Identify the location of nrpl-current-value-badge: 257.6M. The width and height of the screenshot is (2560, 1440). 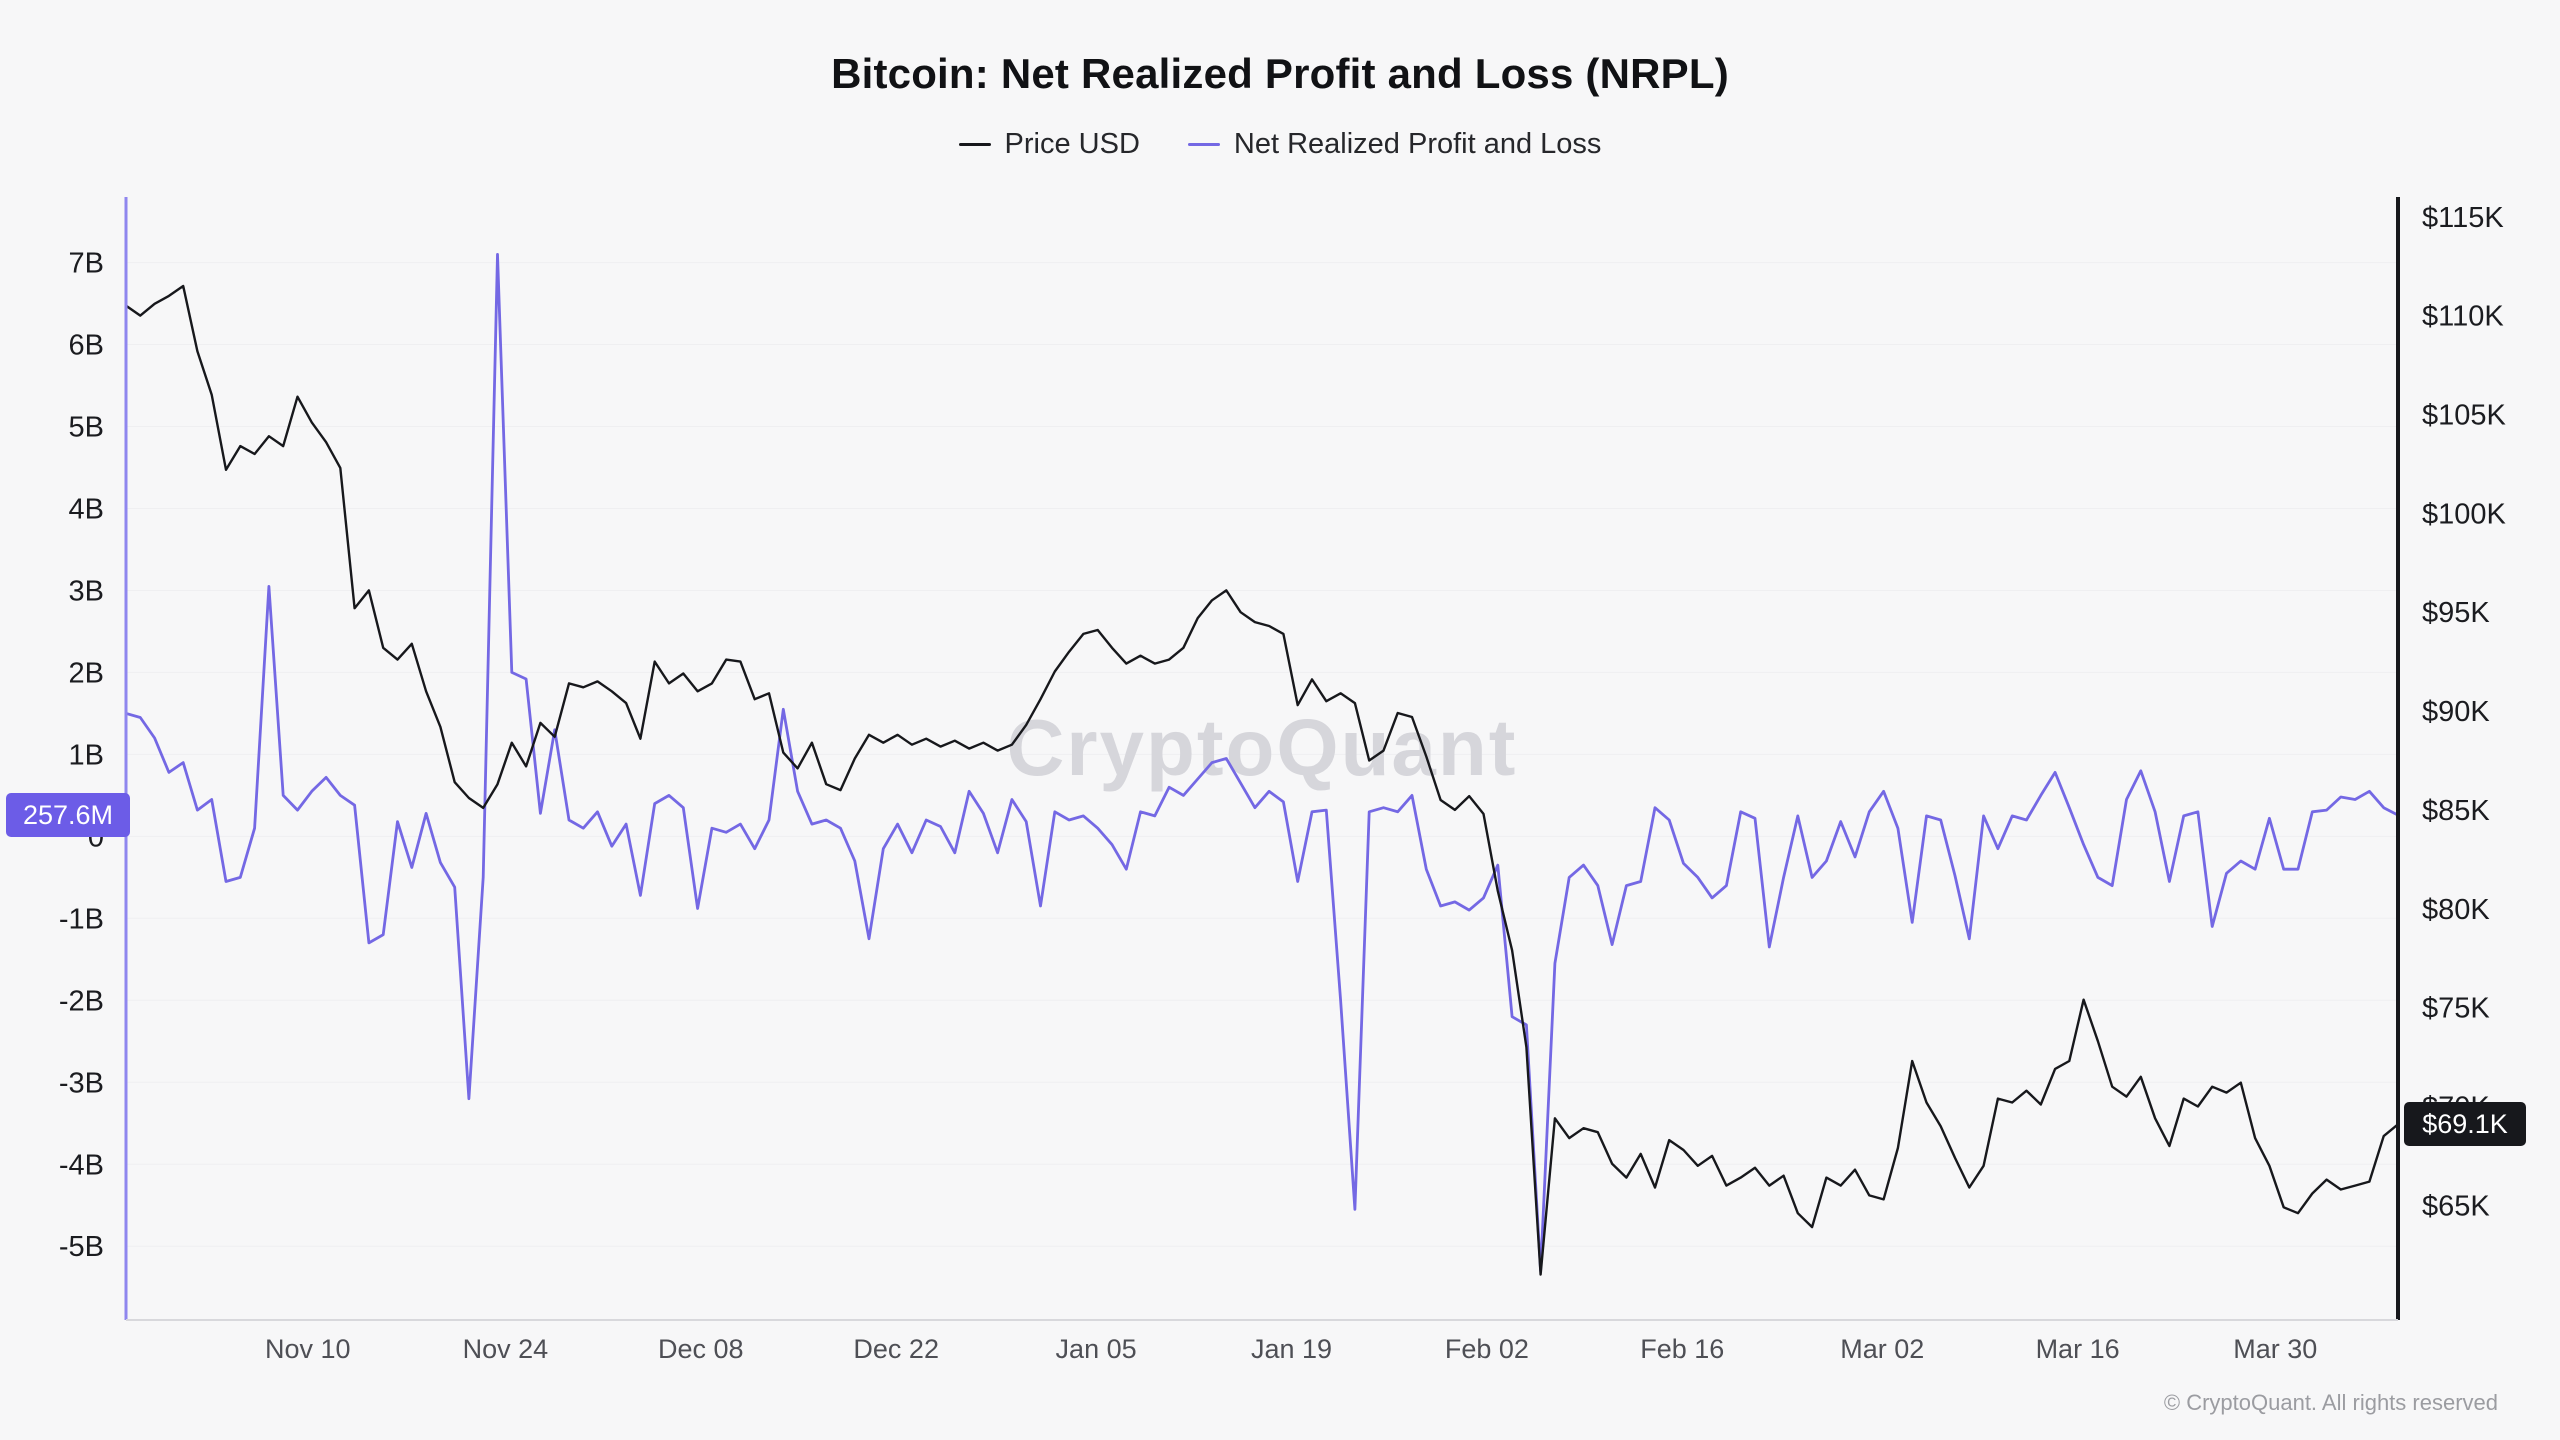
(68, 815).